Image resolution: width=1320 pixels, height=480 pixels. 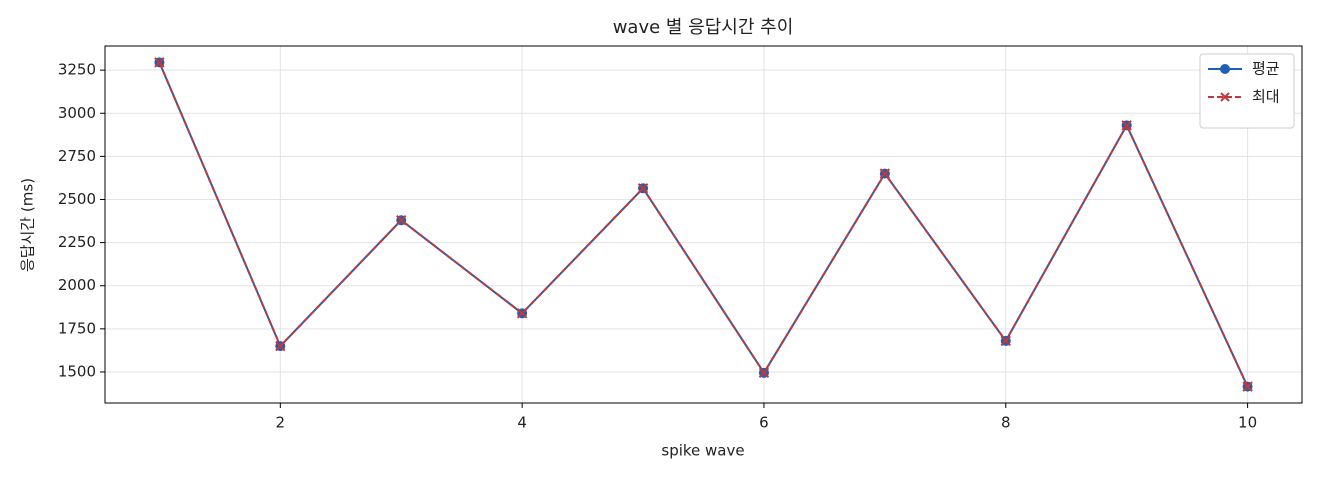 What do you see at coordinates (1006, 423) in the screenshot?
I see `x-tick-label: 8` at bounding box center [1006, 423].